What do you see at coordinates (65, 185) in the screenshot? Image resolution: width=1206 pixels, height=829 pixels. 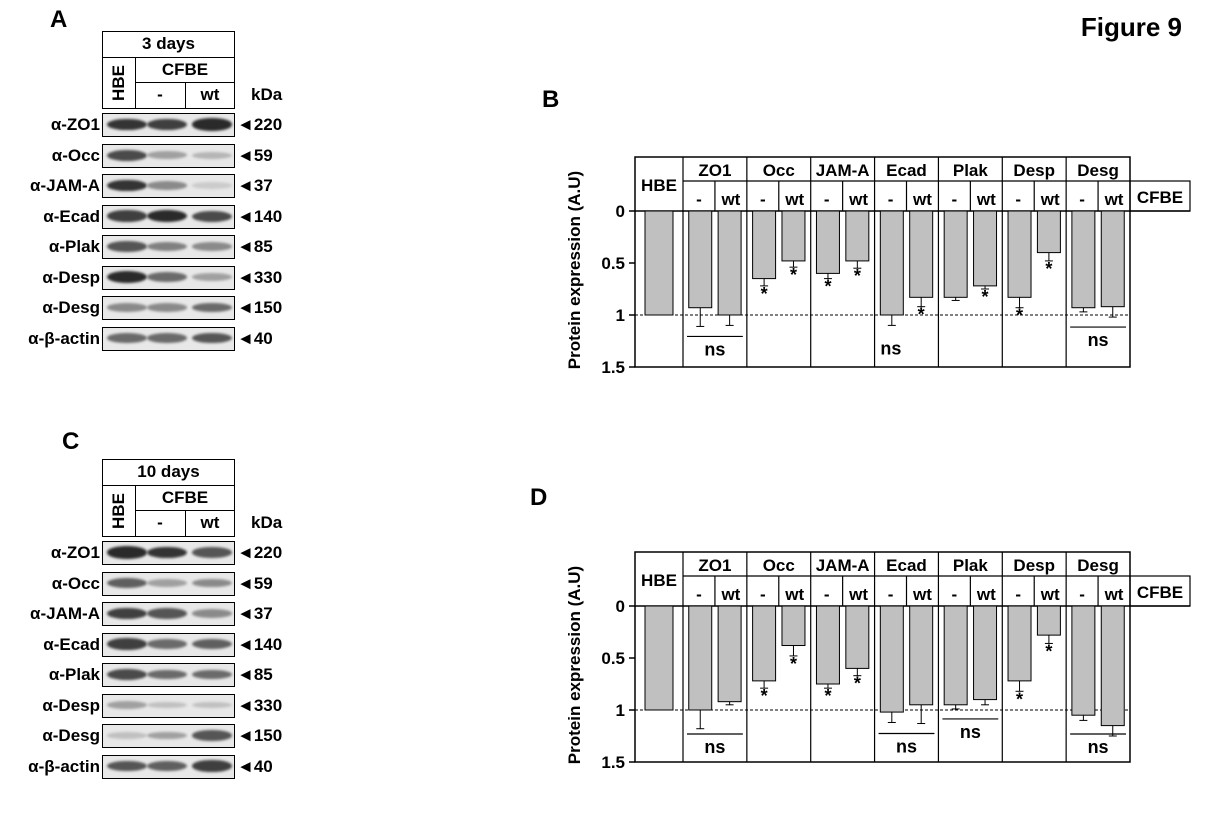 I see `antibody-label: α-JAM-A` at bounding box center [65, 185].